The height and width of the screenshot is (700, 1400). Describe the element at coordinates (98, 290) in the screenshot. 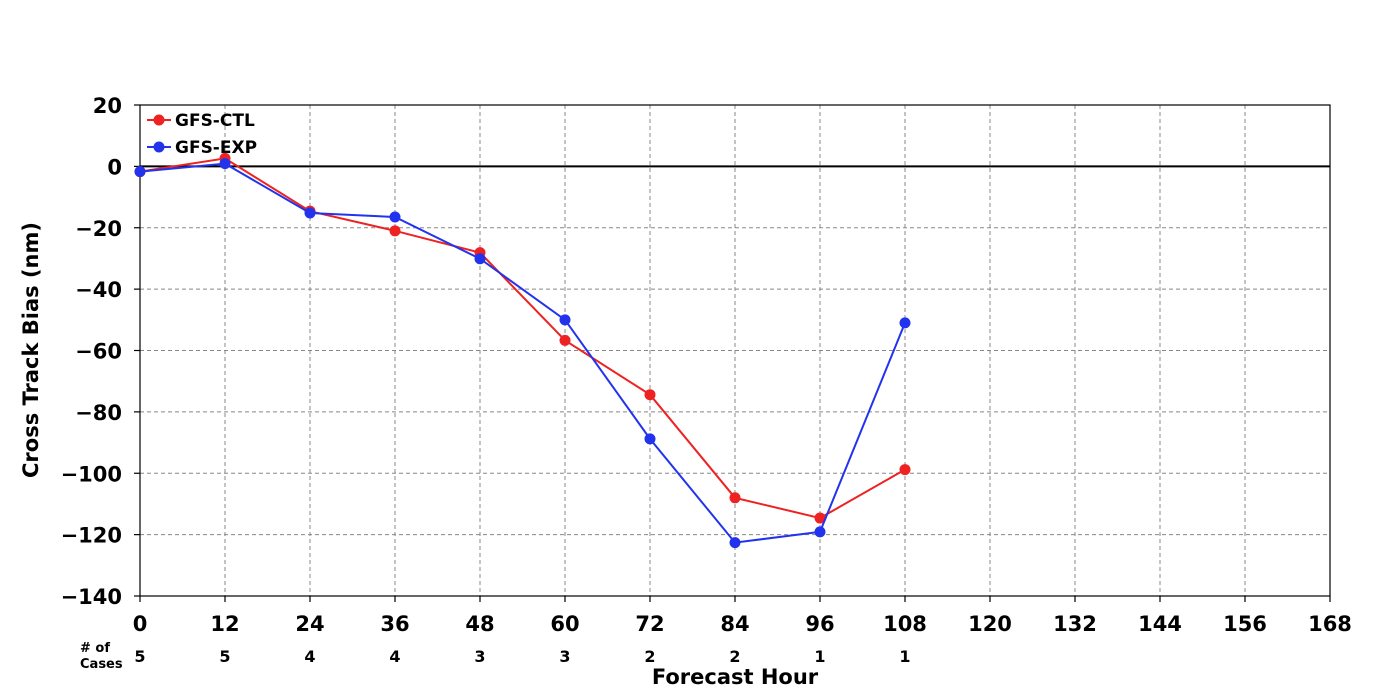

I see `y-tick-label-3: −40` at that location.